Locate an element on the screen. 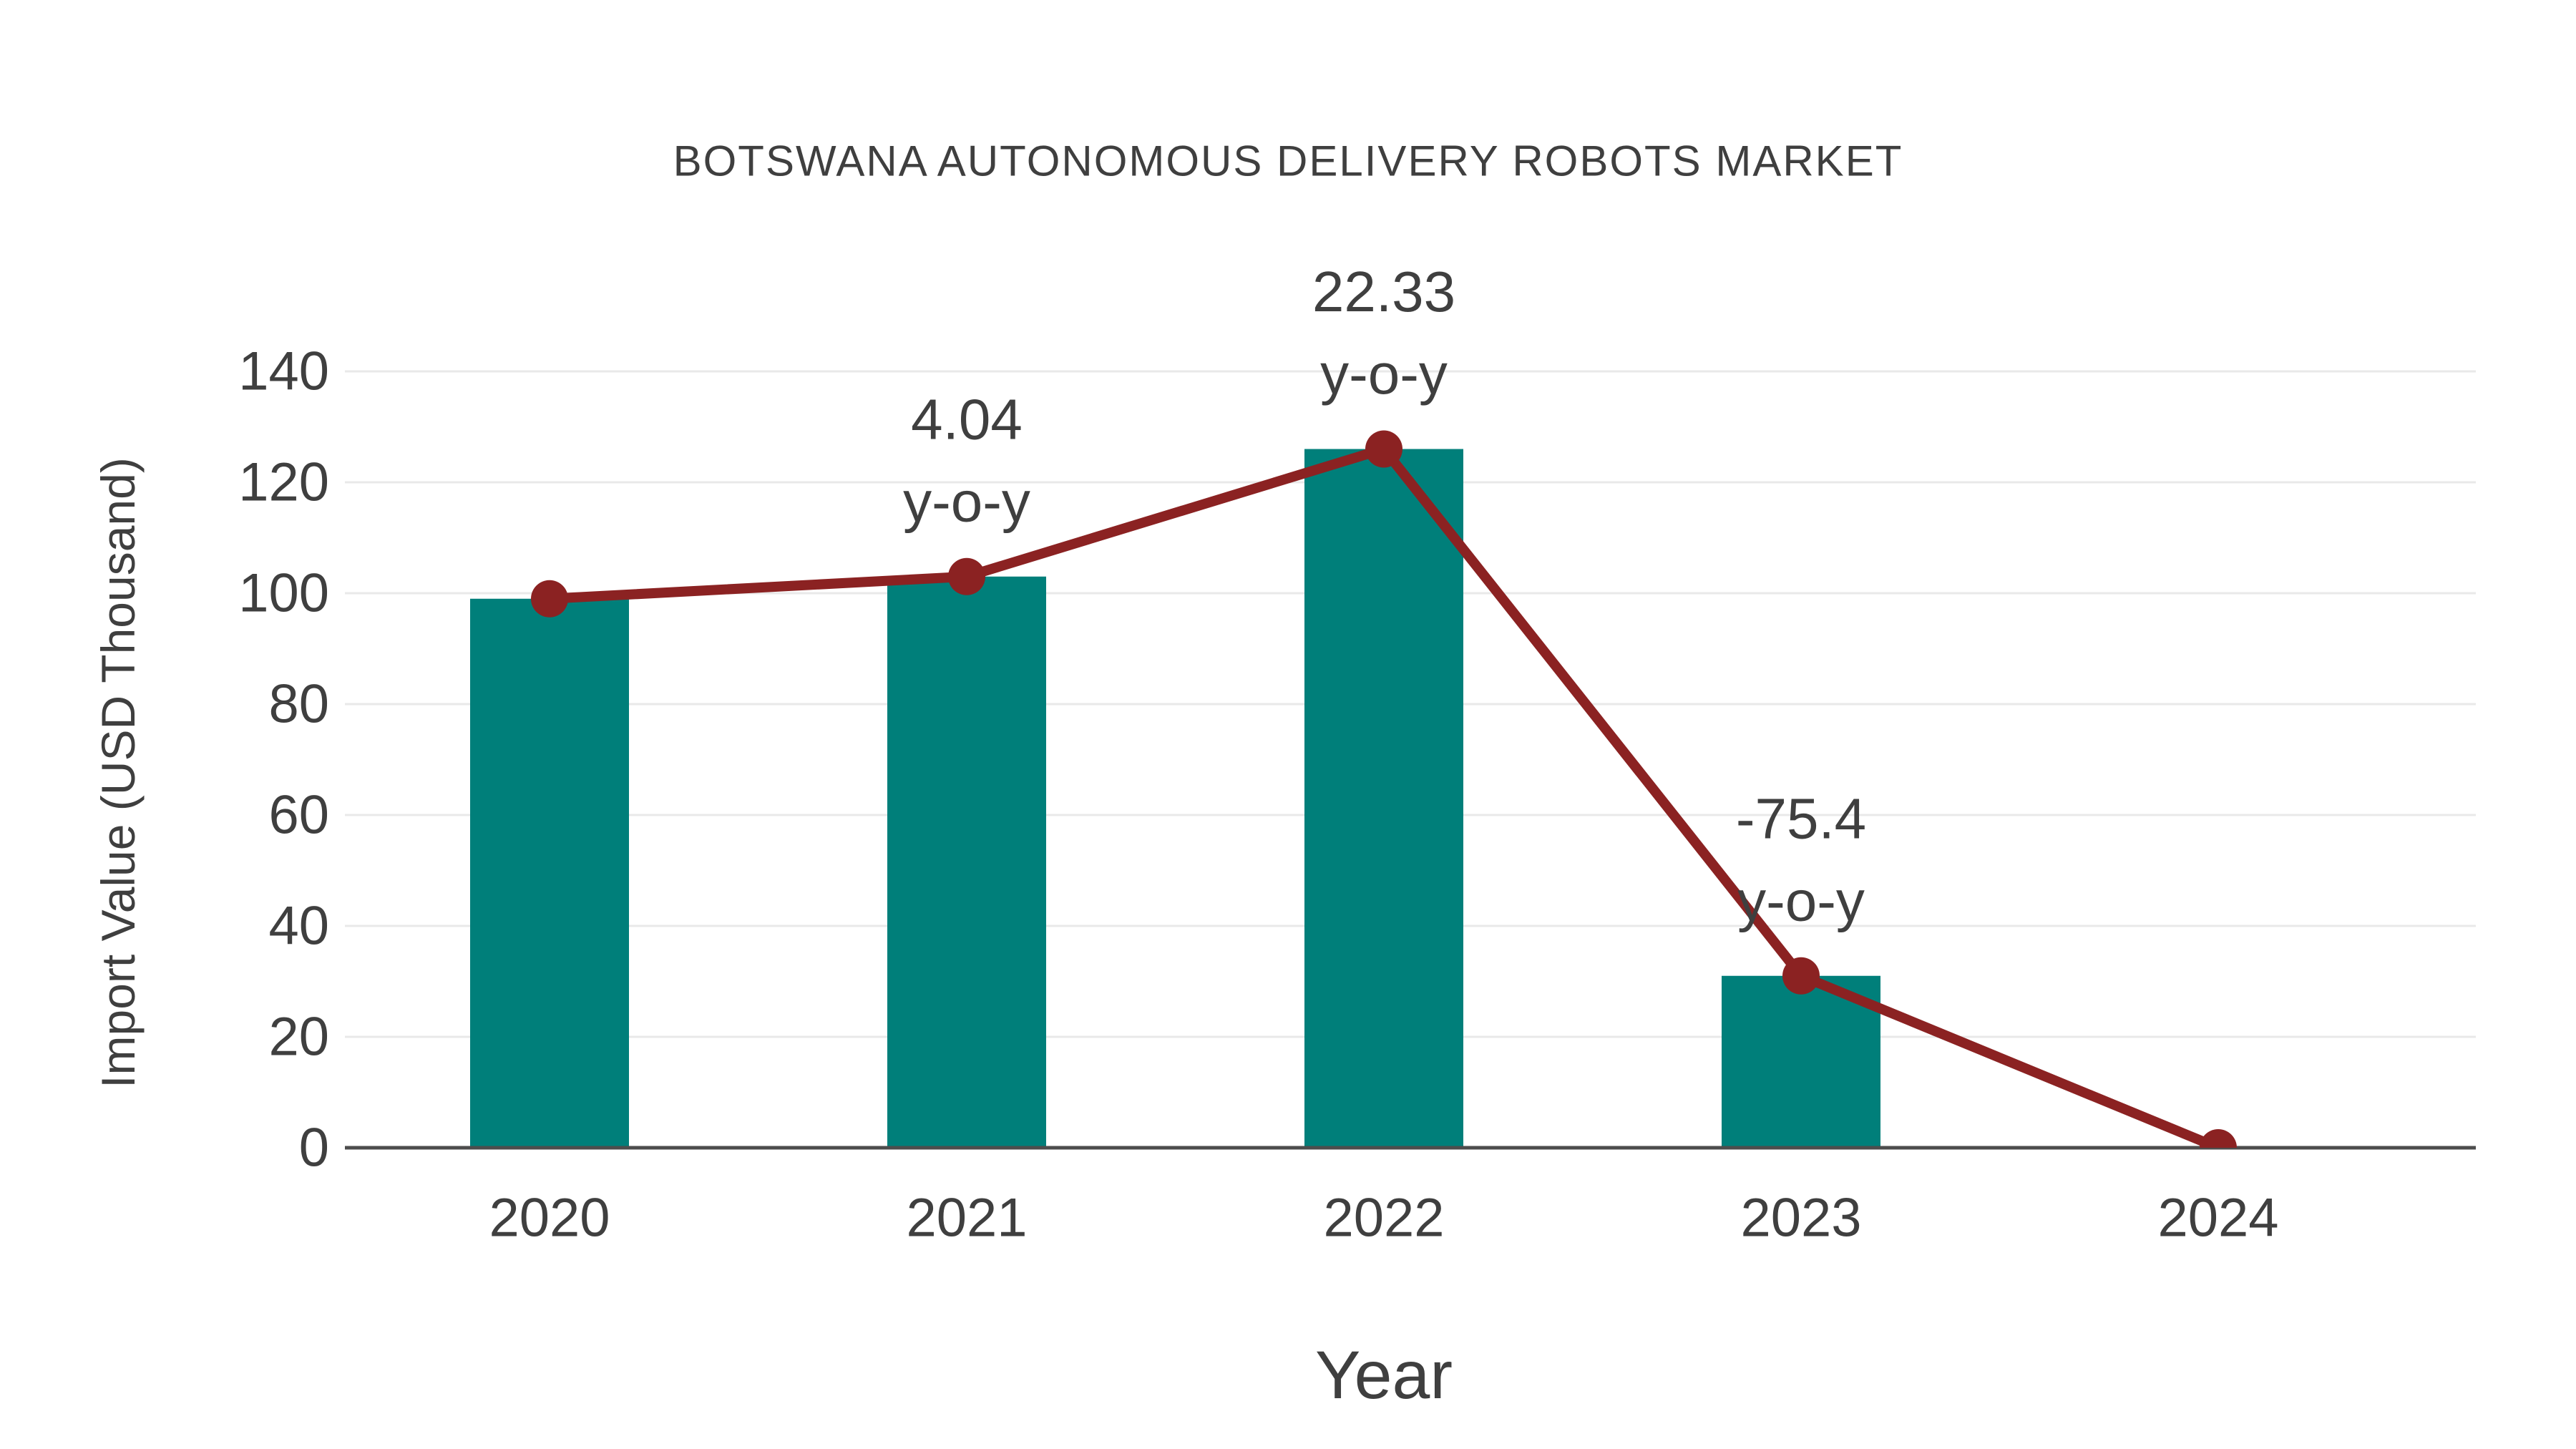 The image size is (2576, 1449). marker-2021 is located at coordinates (966, 576).